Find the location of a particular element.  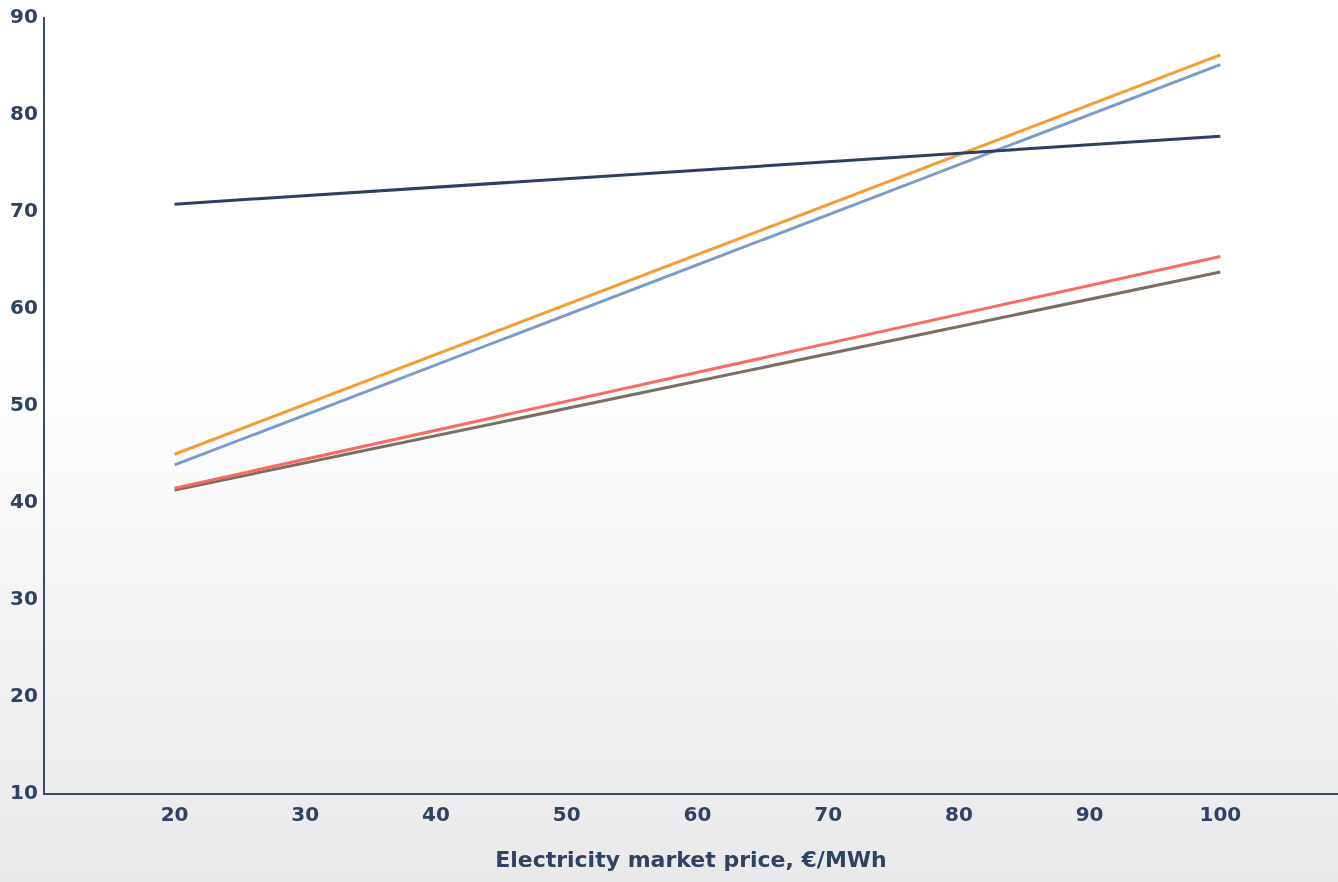

y-tick-label: 50 is located at coordinates (23, 404).